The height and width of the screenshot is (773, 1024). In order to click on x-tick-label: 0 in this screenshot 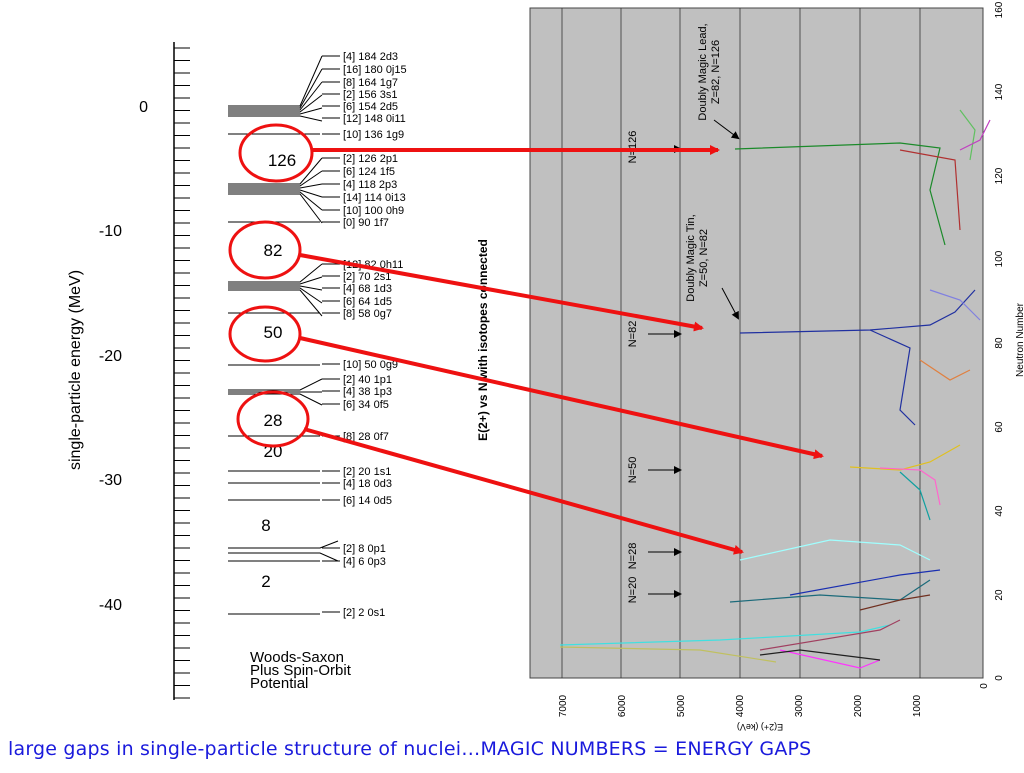, I will do `click(984, 686)`.